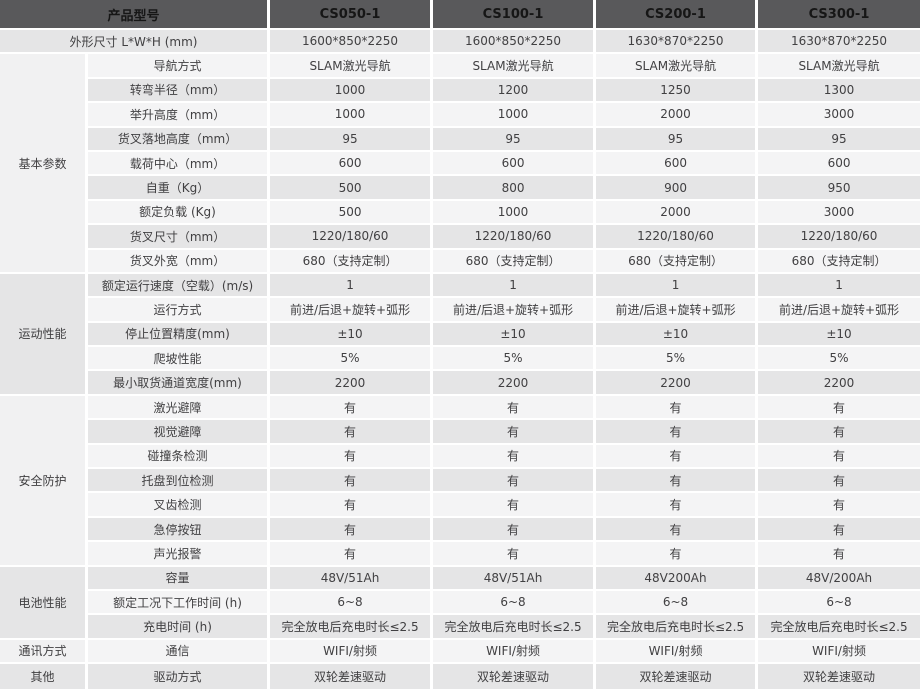 The width and height of the screenshot is (920, 689). Describe the element at coordinates (352, 578) in the screenshot. I see `value-cell: 48V/51Ah` at that location.